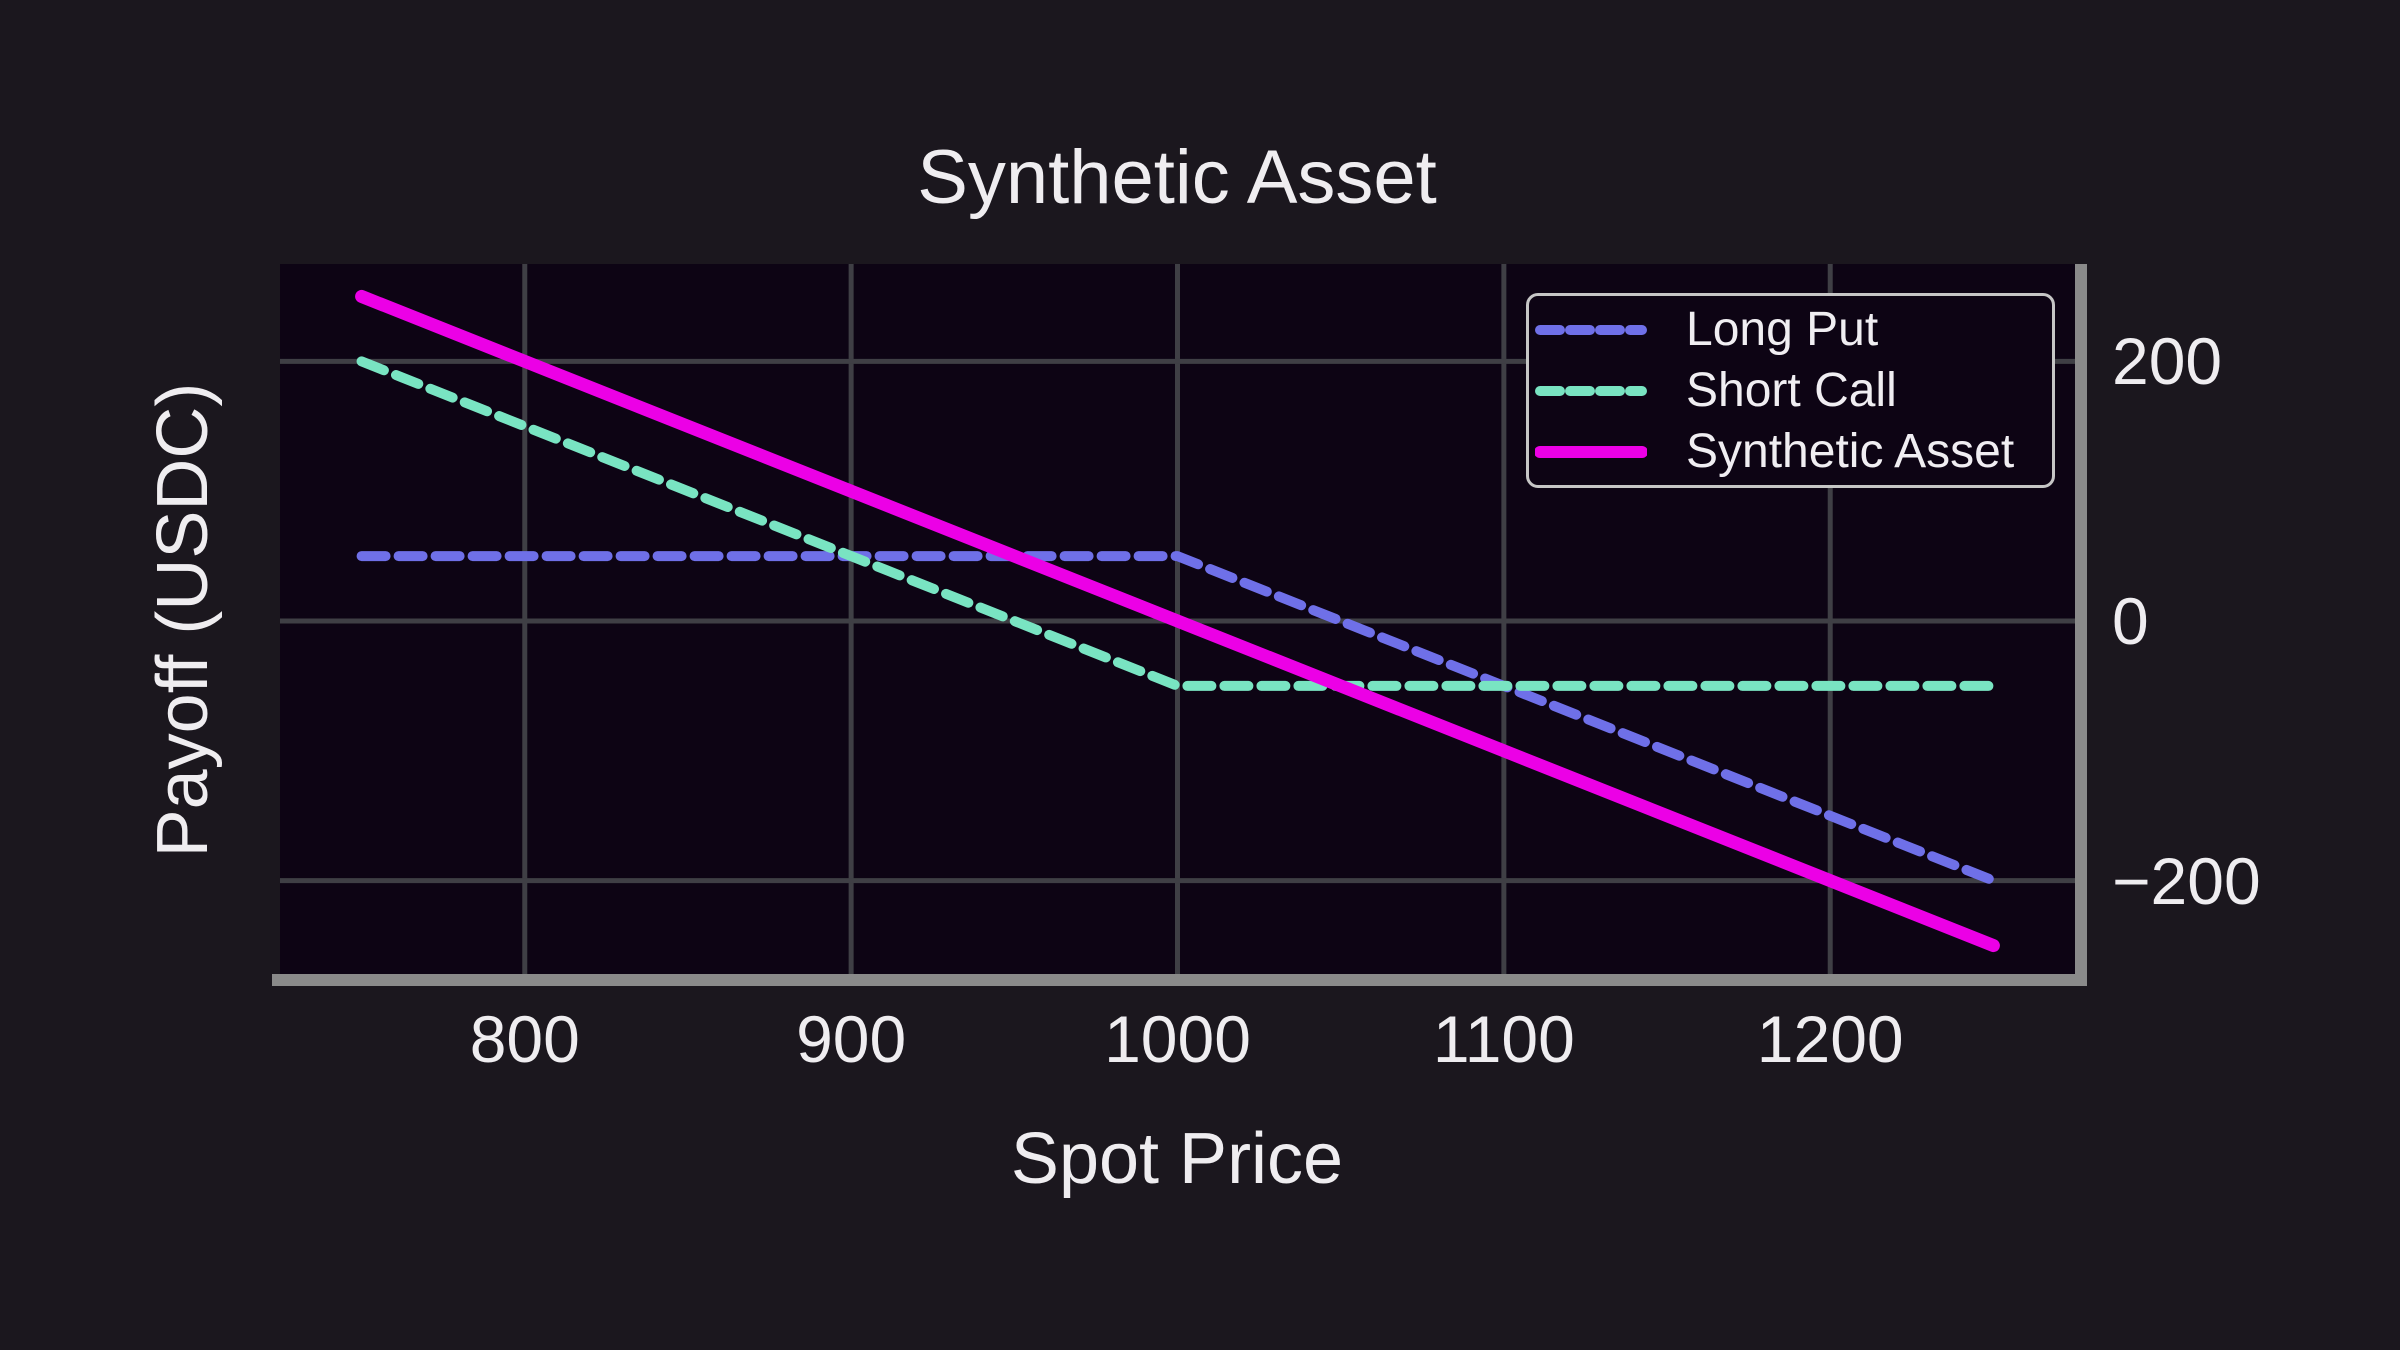  I want to click on legend: Long Put Short Call Synthetic Asset, so click(1790, 390).